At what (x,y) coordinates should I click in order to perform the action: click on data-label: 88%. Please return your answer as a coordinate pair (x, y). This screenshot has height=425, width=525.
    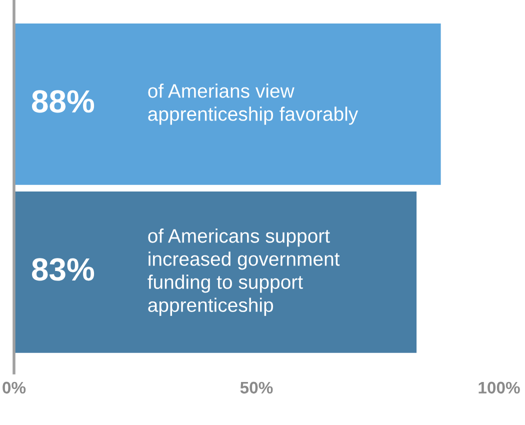
    Looking at the image, I should click on (63, 101).